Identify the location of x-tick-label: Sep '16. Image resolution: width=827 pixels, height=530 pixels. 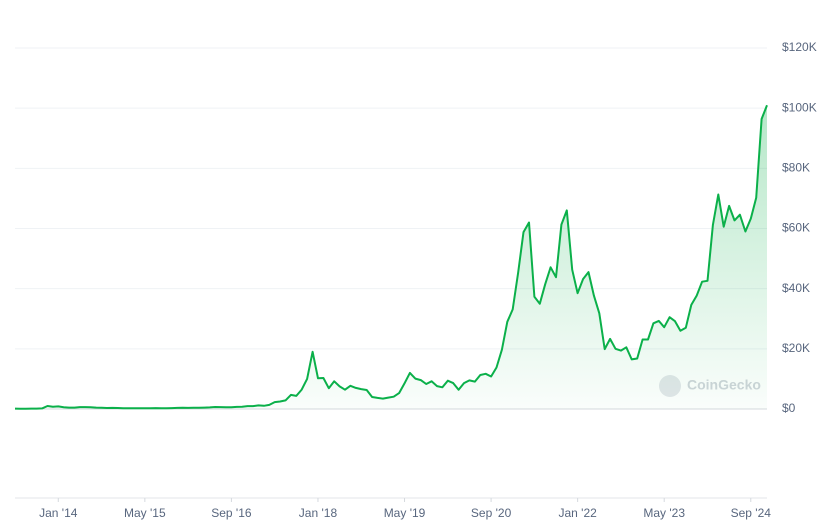
(231, 513).